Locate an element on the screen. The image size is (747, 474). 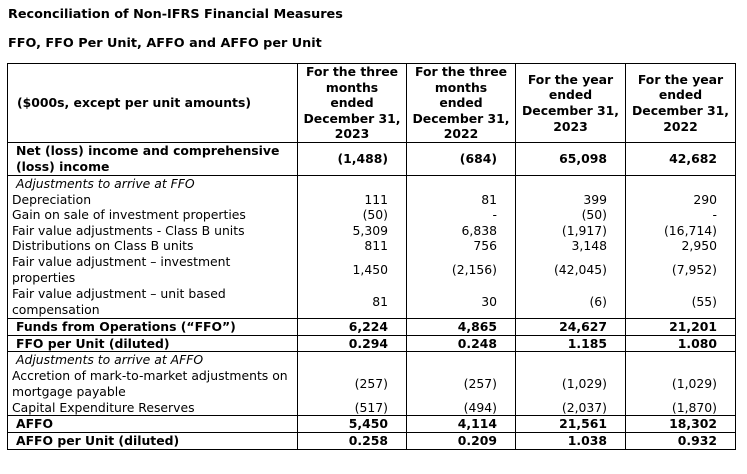
cell-value: (6) is located at coordinates (570, 302).